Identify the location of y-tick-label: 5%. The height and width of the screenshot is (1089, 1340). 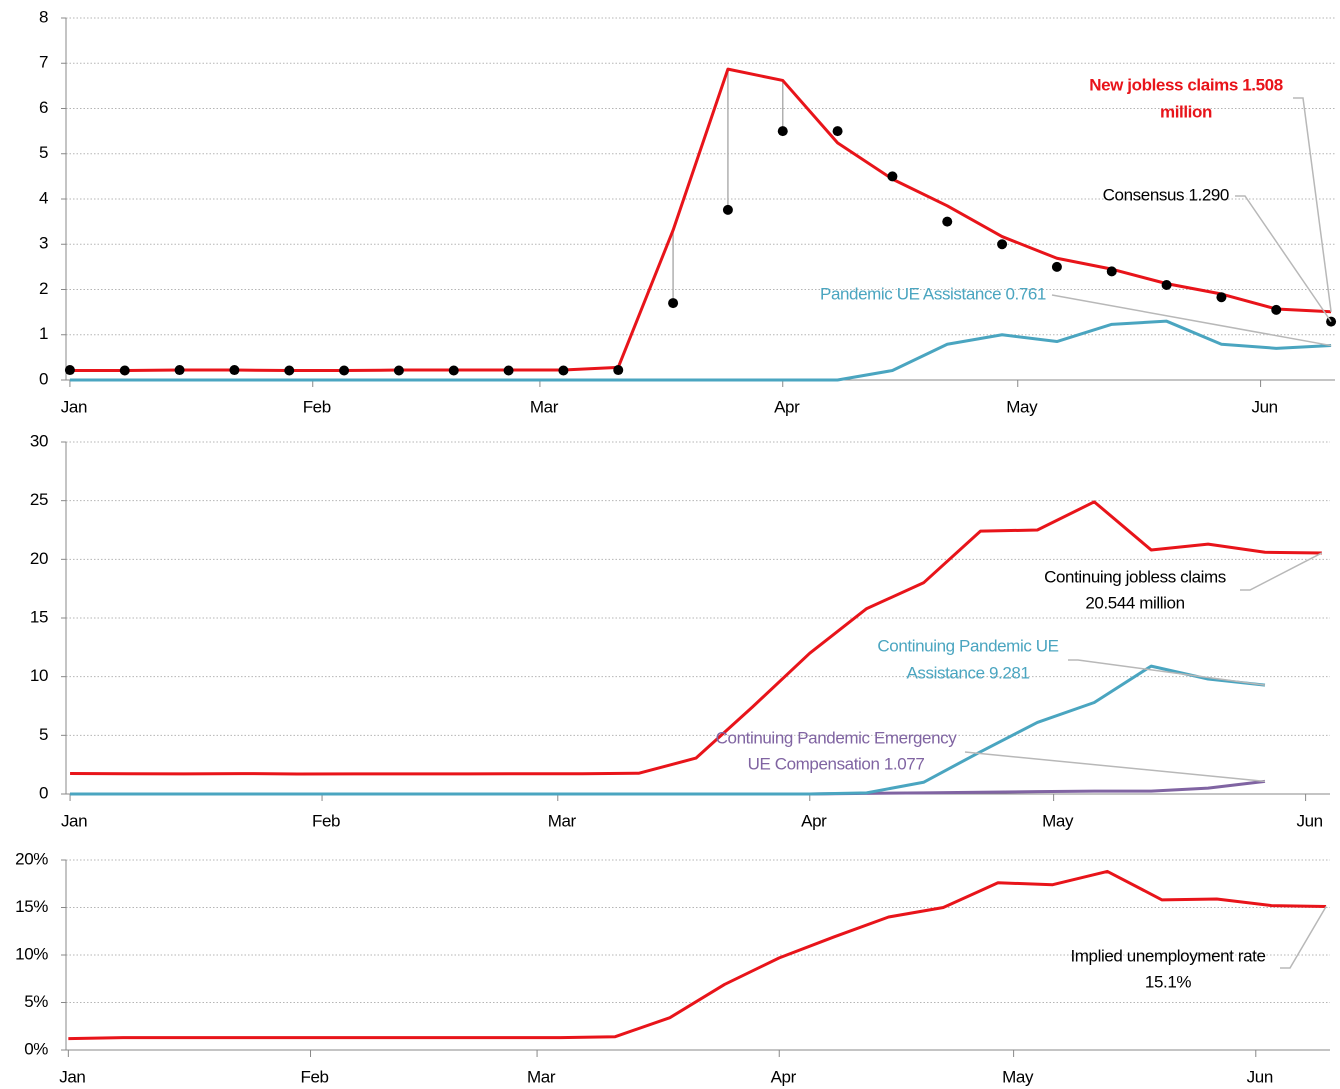
(36, 1001).